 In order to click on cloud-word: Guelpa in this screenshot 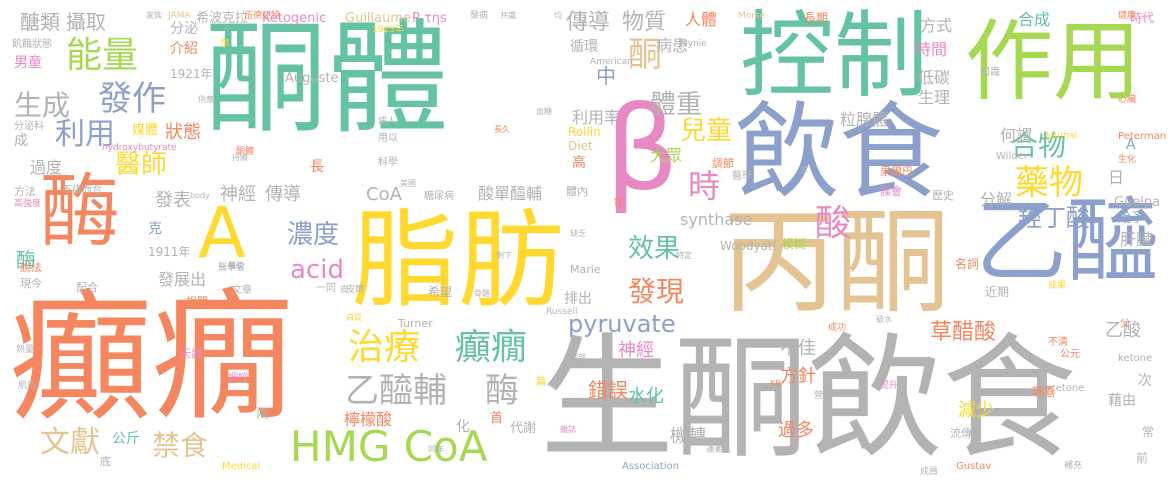, I will do `click(1137, 202)`.